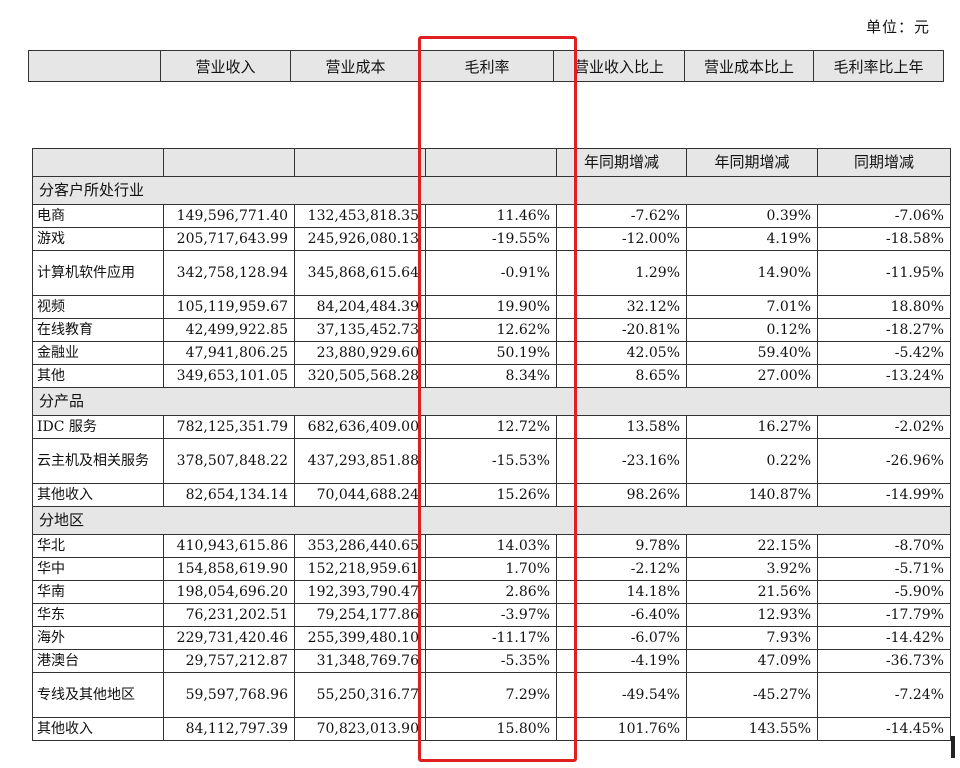  Describe the element at coordinates (884, 376) in the screenshot. I see `cell-margin-yoy: -13.24%` at that location.